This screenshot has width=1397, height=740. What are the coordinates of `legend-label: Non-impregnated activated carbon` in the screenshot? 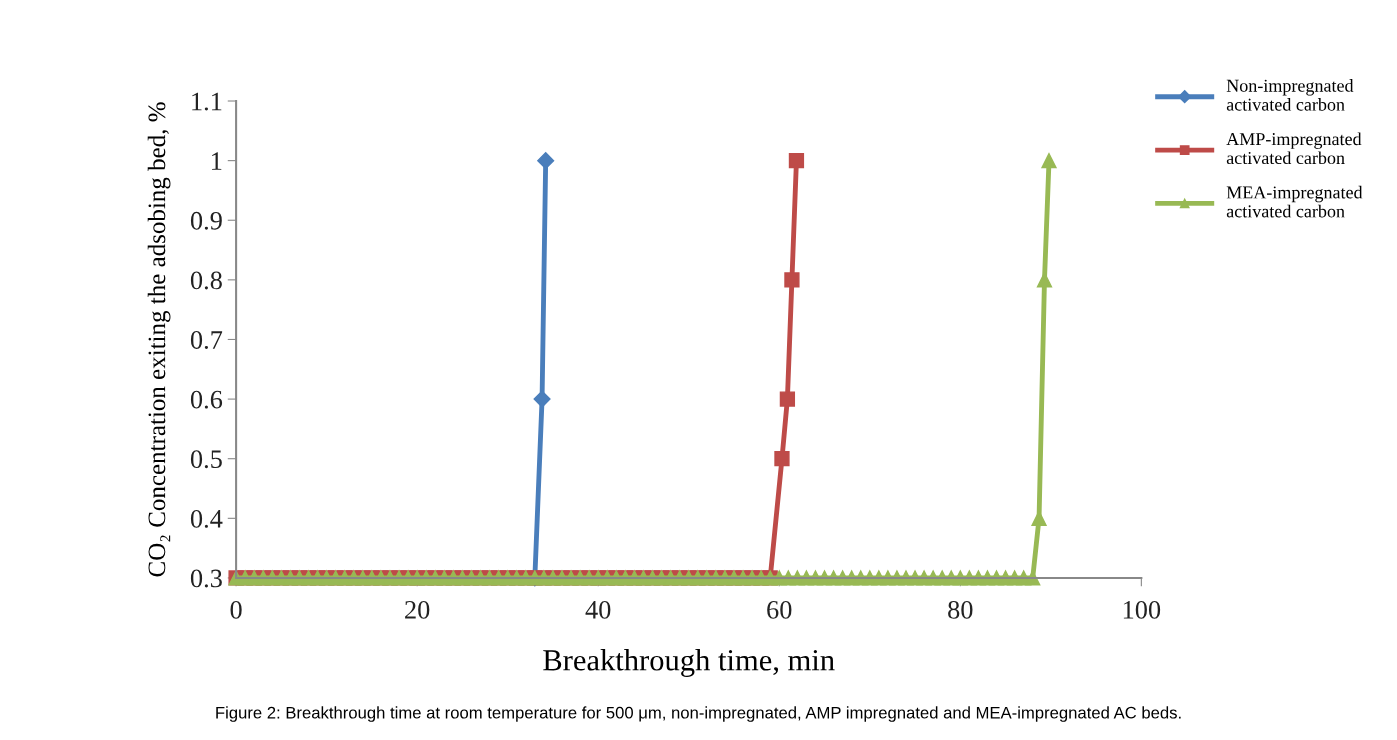 It's located at (1290, 95).